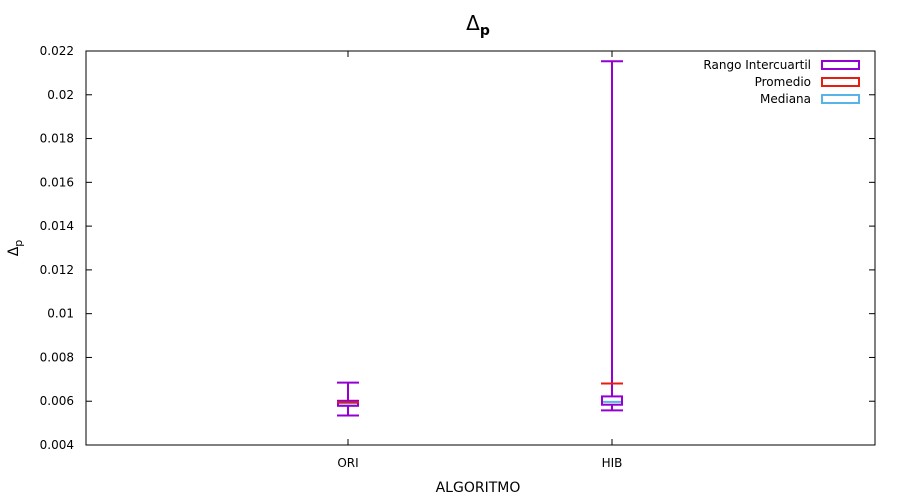 This screenshot has width=900, height=500. What do you see at coordinates (478, 25) in the screenshot?
I see `chart-title: Δp` at bounding box center [478, 25].